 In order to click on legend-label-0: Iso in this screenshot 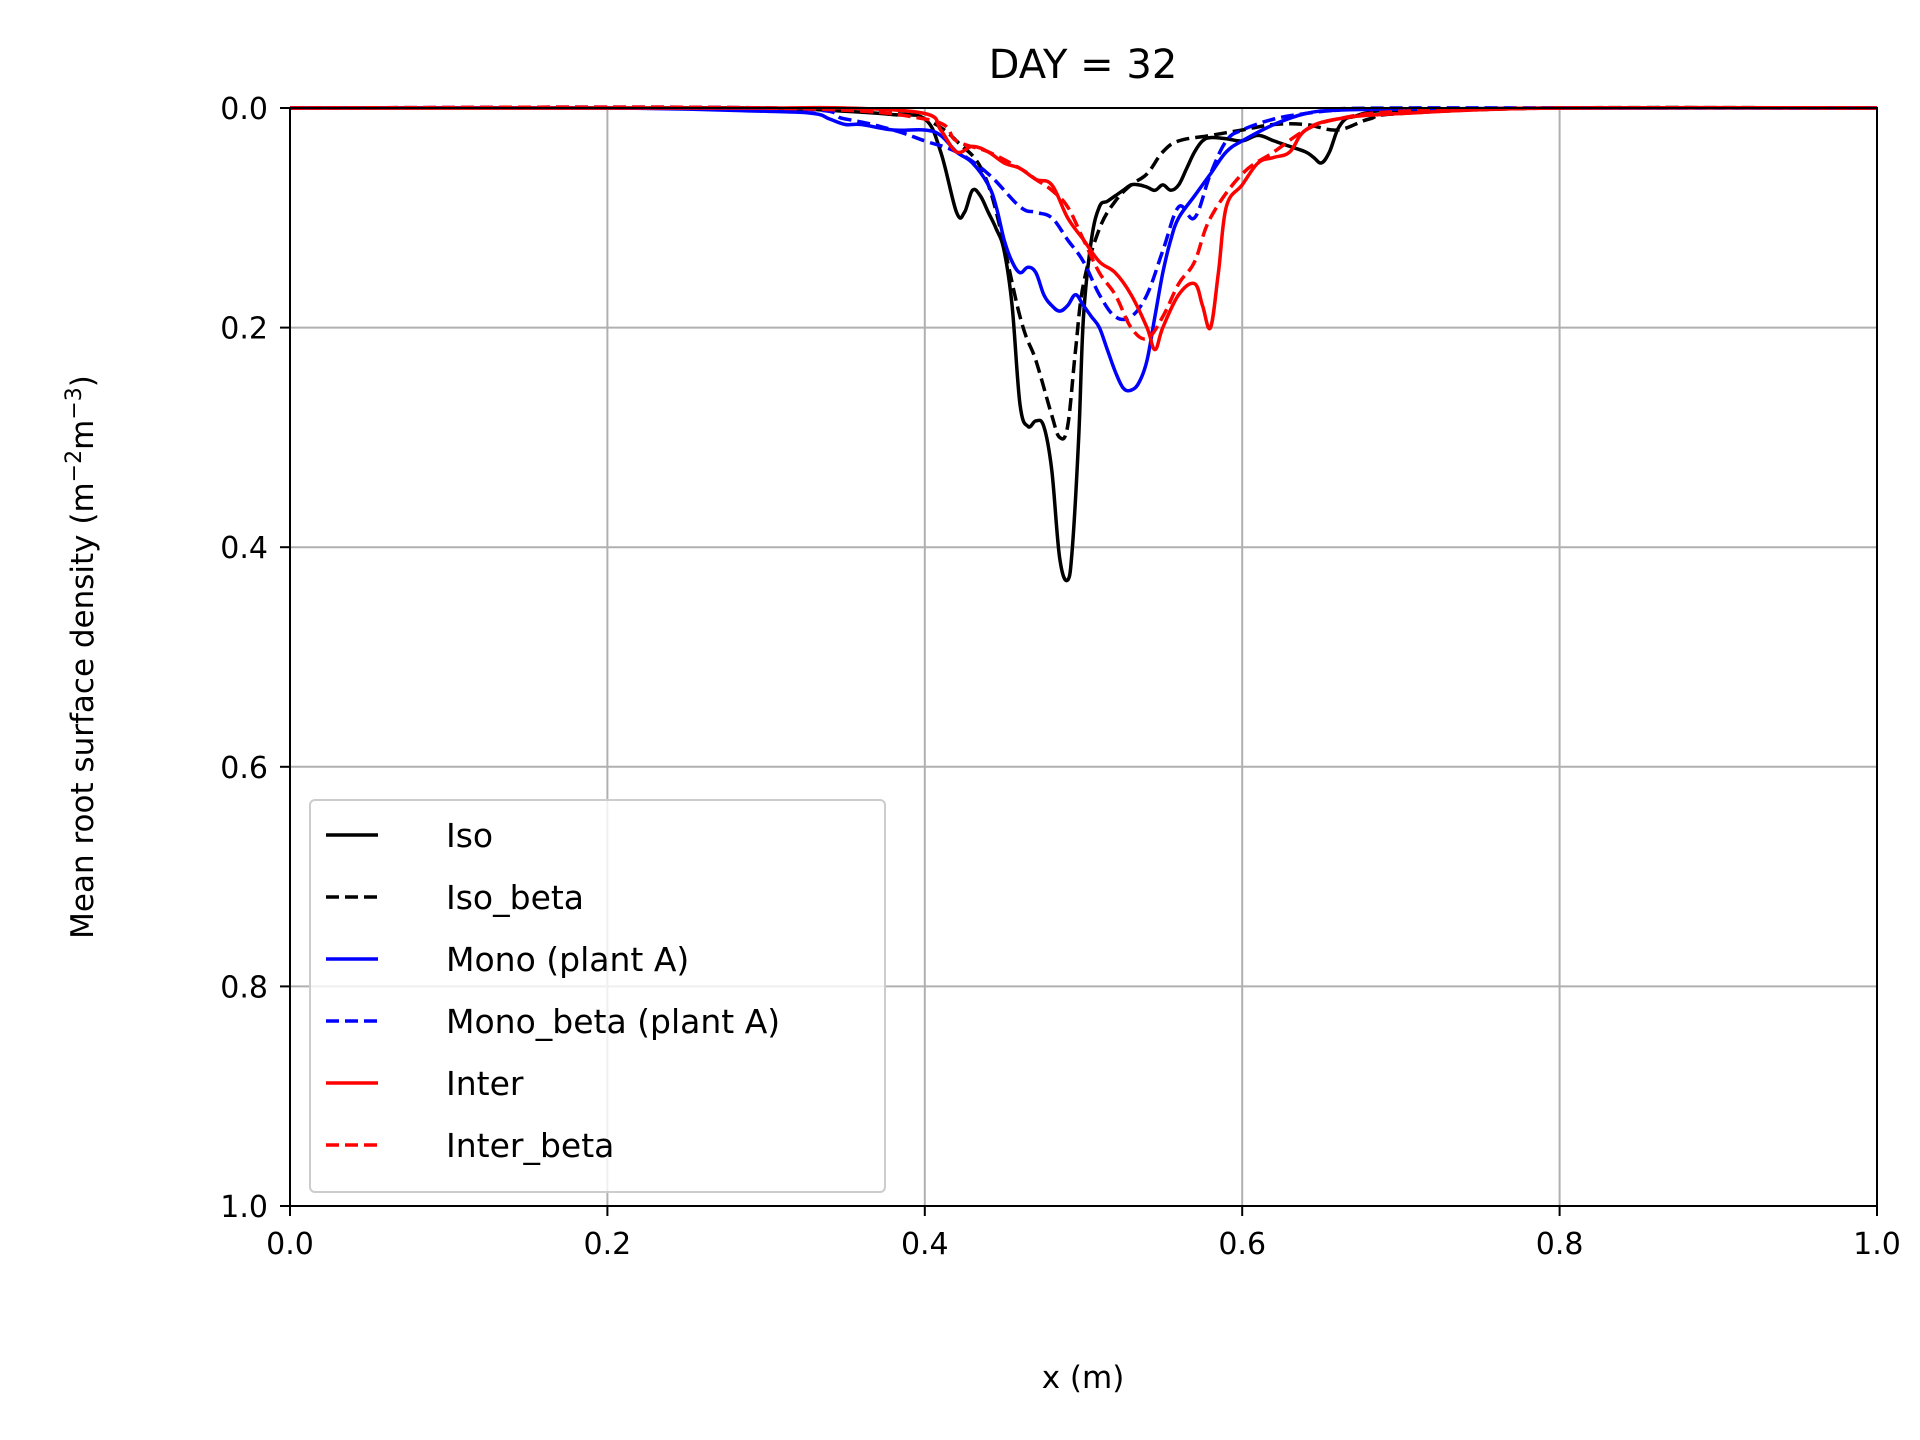, I will do `click(469, 835)`.